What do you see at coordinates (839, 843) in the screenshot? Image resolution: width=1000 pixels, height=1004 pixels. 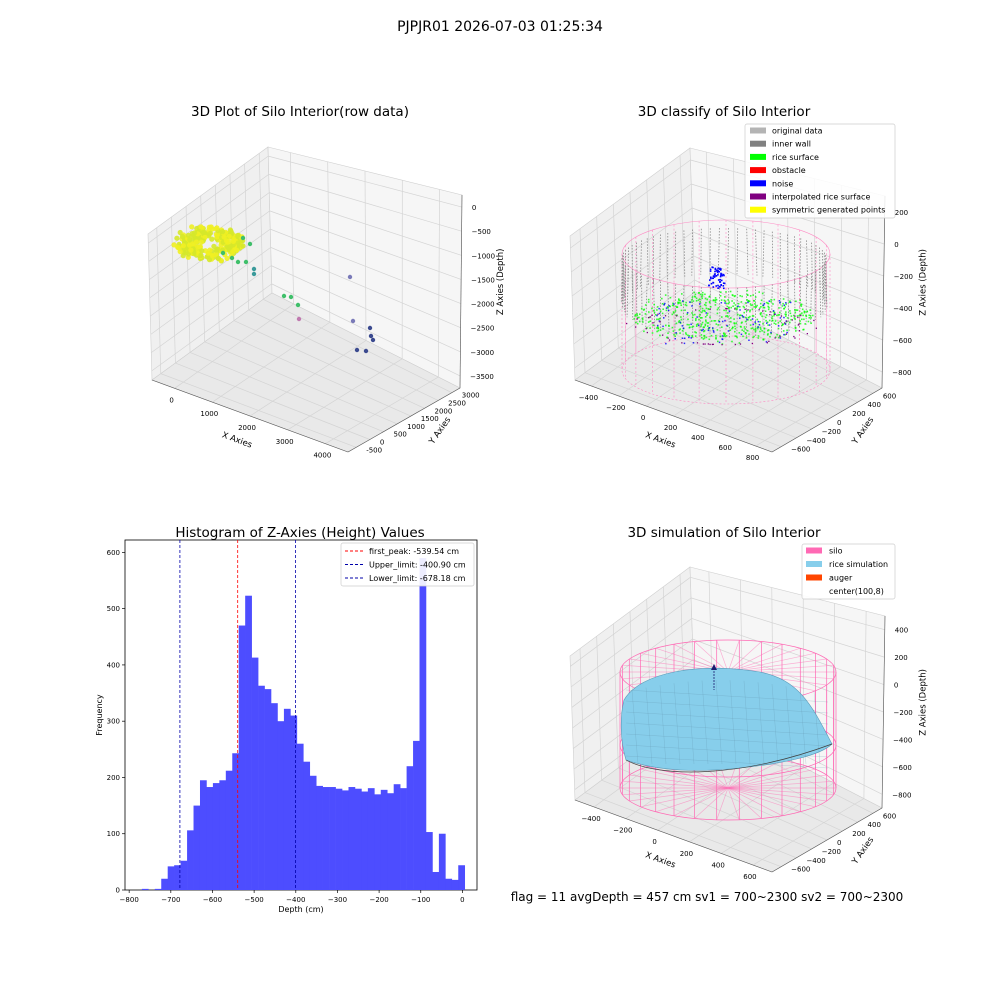 I see `chart4-ytick: 0` at bounding box center [839, 843].